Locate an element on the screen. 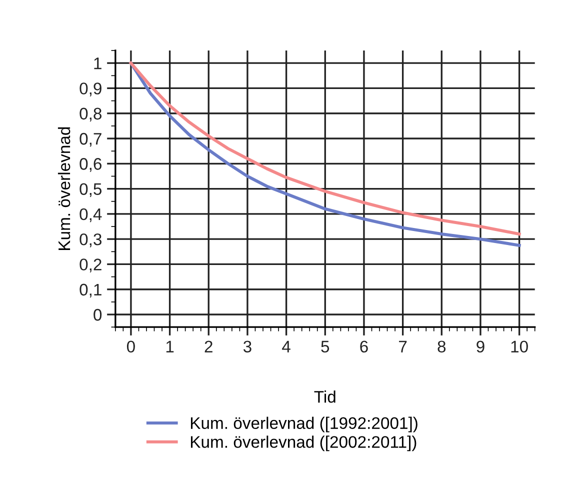  x-tick-label: 3 is located at coordinates (247, 346).